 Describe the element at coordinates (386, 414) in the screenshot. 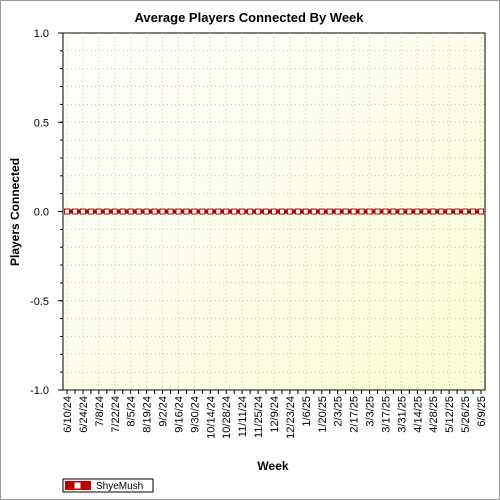

I see `x-tick-label: 3/17/25` at that location.